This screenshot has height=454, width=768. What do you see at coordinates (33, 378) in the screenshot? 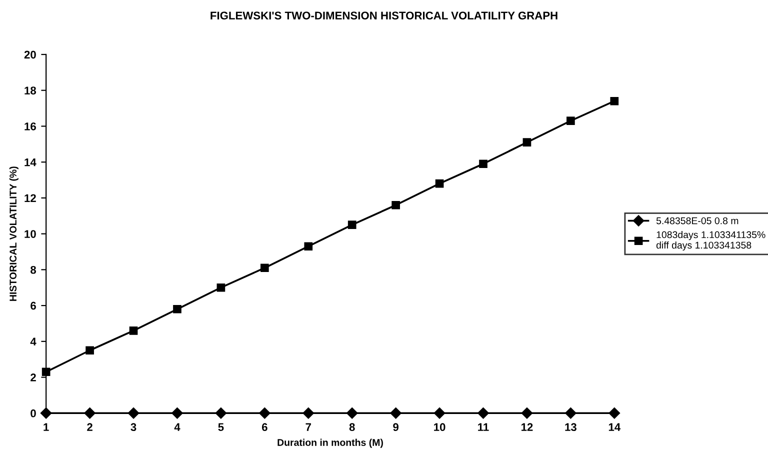
I see `y-tick-label: 2` at bounding box center [33, 378].